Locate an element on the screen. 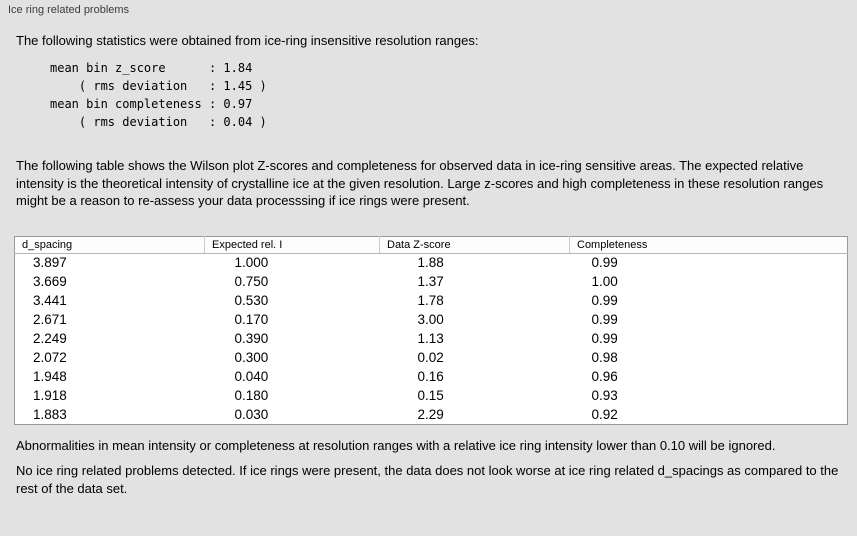 The width and height of the screenshot is (857, 536). panel-title: Ice ring related problems is located at coordinates (69, 10).